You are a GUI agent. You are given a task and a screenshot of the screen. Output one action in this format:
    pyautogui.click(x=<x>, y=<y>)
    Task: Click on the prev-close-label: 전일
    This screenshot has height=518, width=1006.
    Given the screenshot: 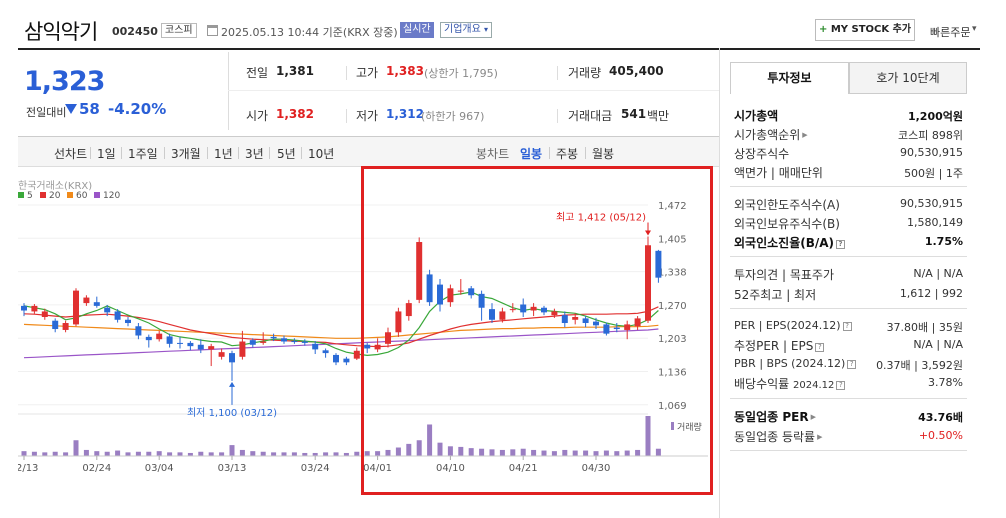 What is the action you would take?
    pyautogui.click(x=257, y=73)
    